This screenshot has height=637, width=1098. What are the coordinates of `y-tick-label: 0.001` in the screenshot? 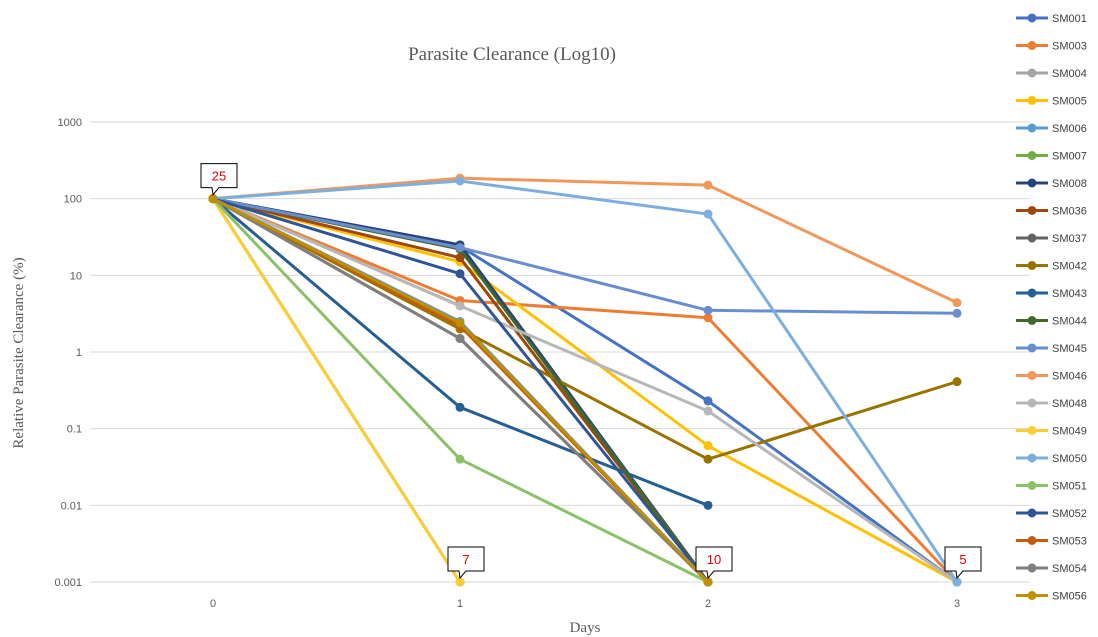 It's located at (68, 583).